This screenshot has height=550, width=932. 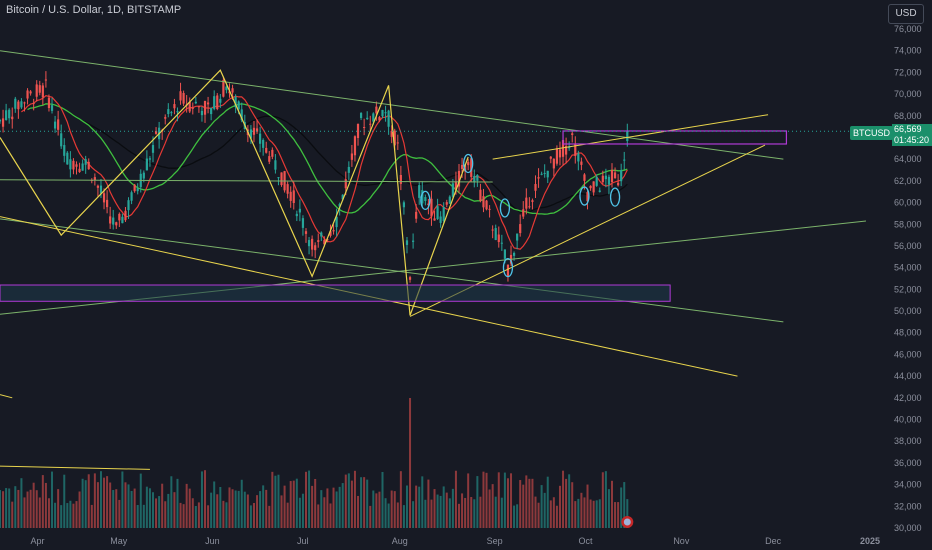 I want to click on bar-countdown-label: 01:45:20, so click(x=912, y=140).